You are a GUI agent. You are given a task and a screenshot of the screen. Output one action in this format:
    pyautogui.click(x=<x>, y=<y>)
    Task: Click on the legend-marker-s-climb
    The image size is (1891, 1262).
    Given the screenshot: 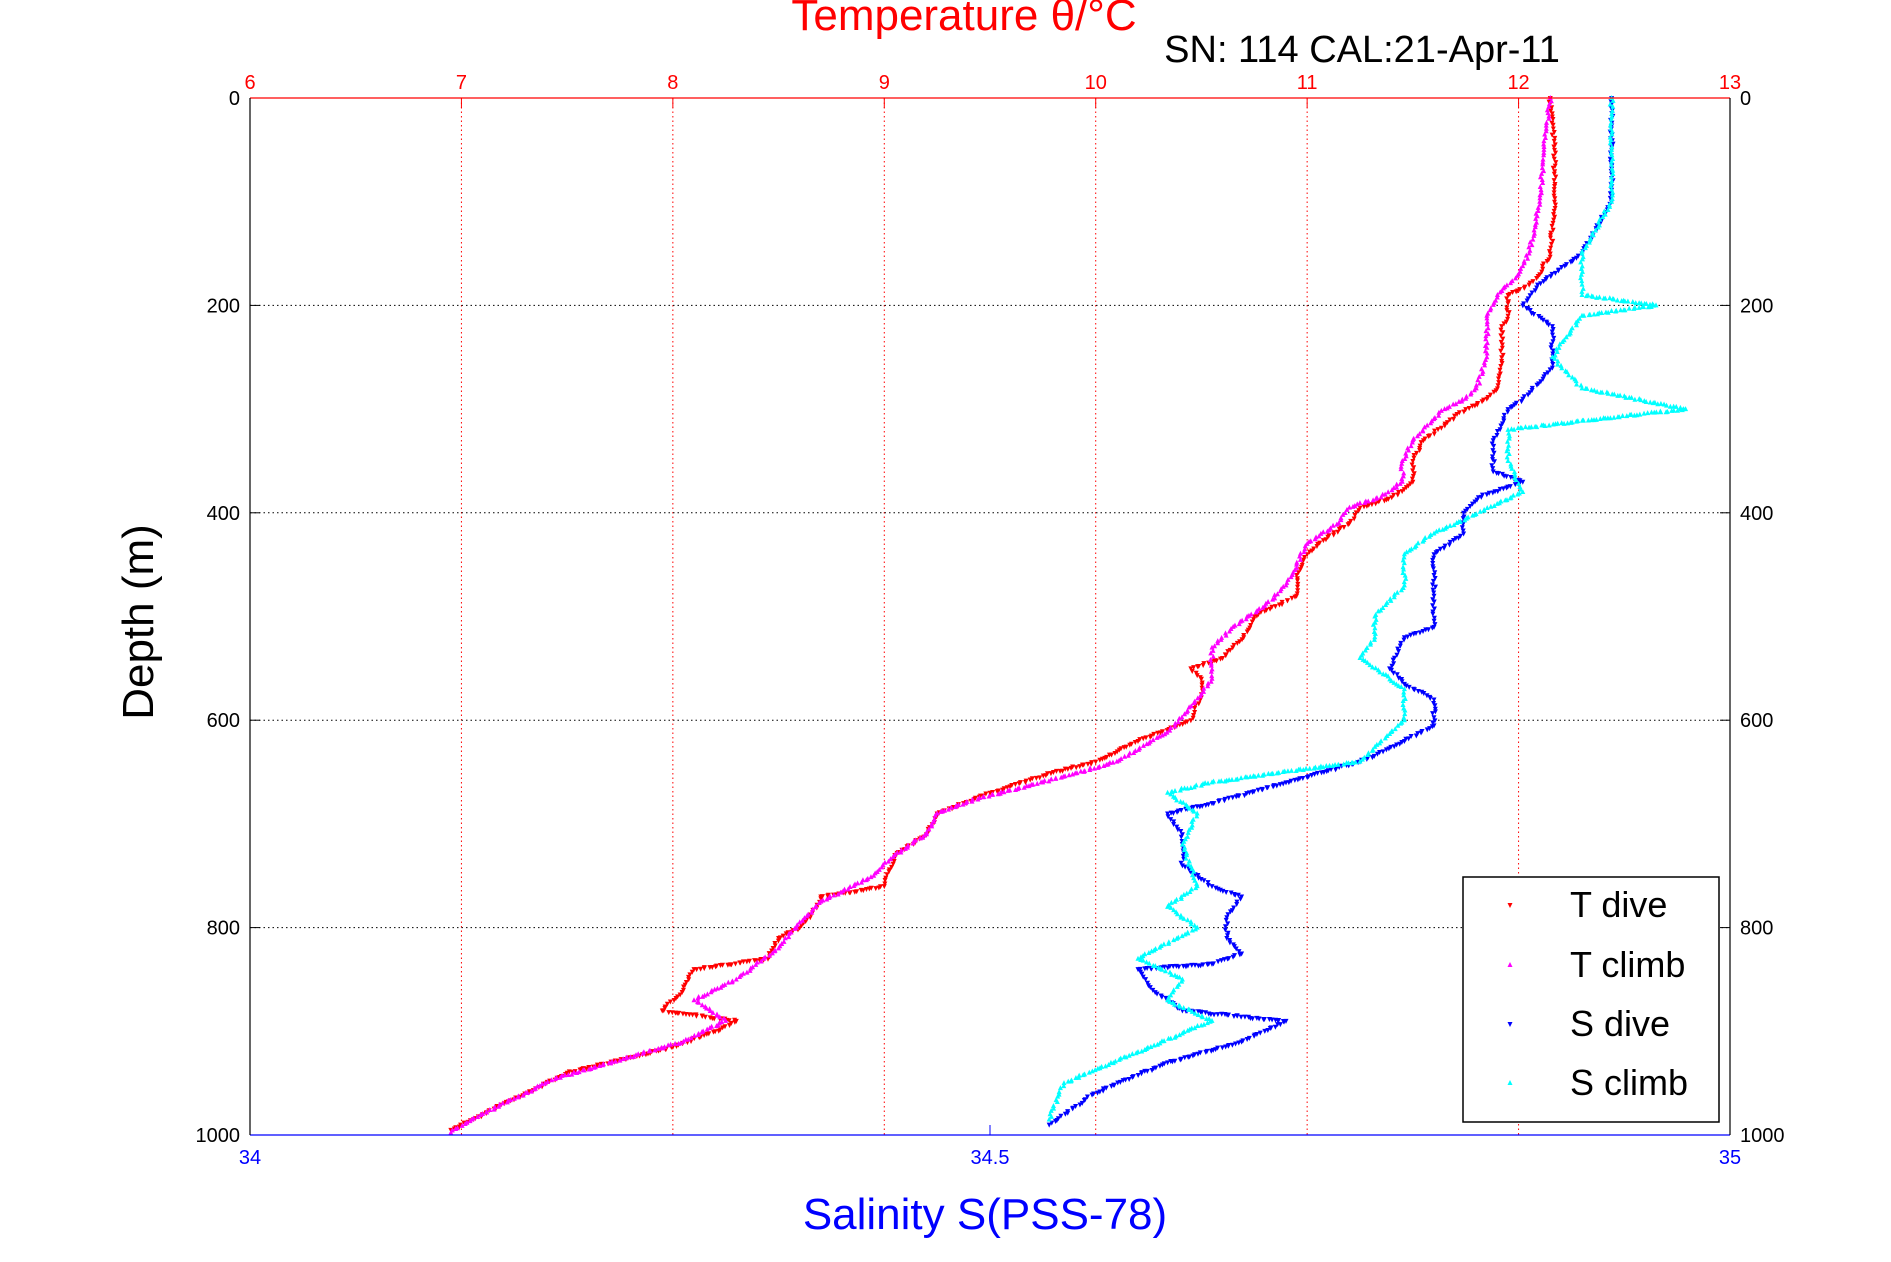 What is the action you would take?
    pyautogui.click(x=1510, y=1082)
    